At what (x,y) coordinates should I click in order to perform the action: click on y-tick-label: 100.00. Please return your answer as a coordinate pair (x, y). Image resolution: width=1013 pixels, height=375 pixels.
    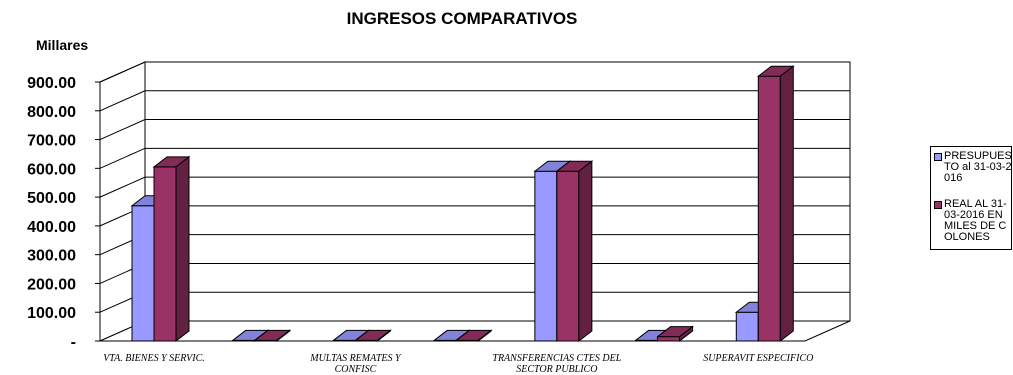
    Looking at the image, I should click on (51, 313).